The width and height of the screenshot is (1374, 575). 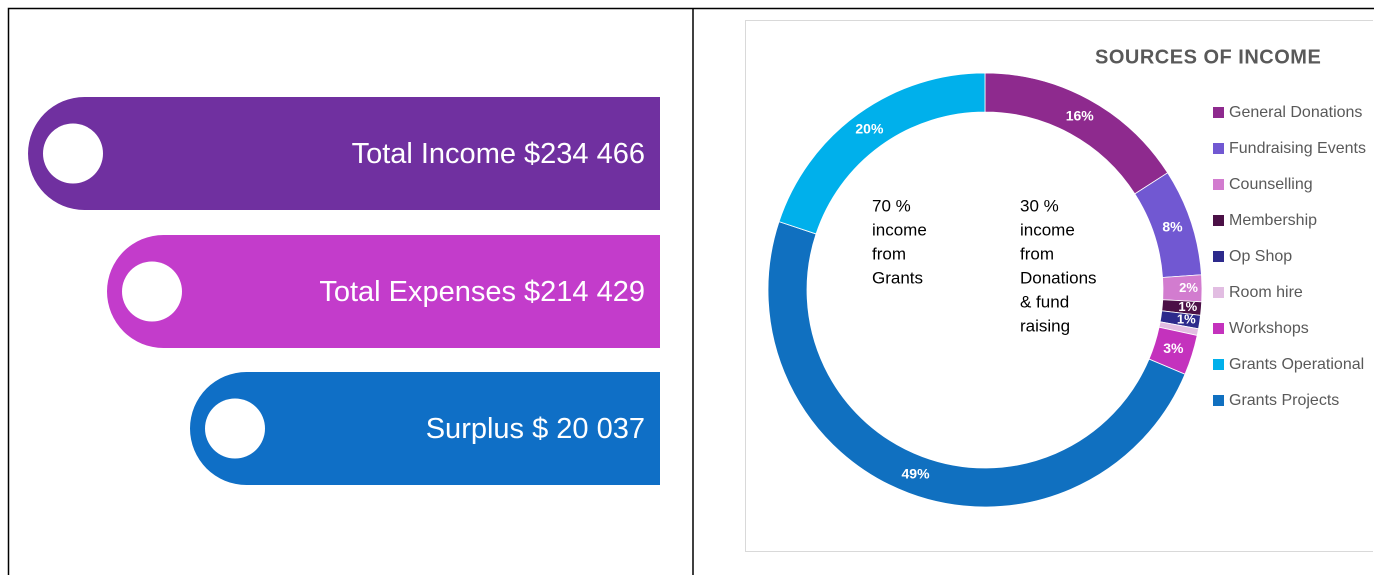 I want to click on legend-label: General Donations, so click(x=1295, y=112).